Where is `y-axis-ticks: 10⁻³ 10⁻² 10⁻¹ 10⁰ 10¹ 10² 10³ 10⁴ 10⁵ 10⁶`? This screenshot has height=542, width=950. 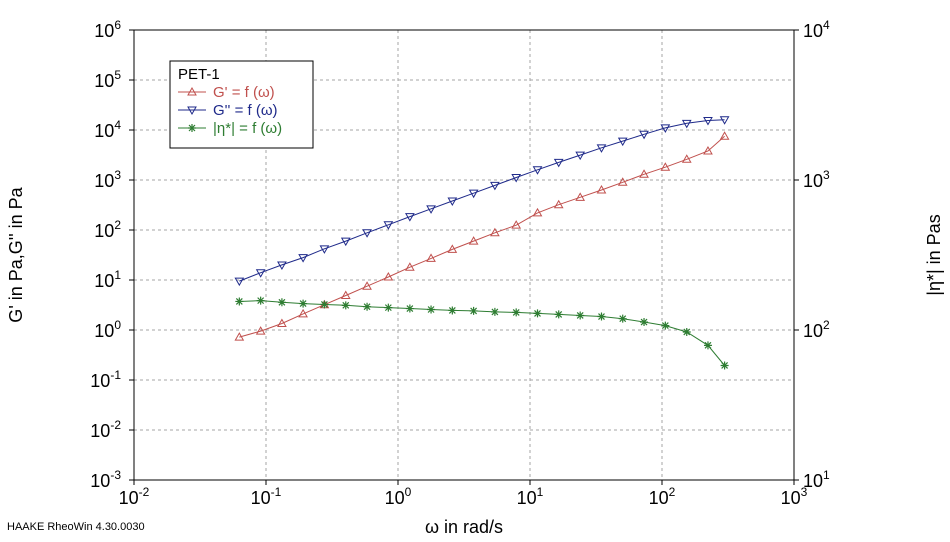
y-axis-ticks: 10⁻³ 10⁻² 10⁻¹ 10⁰ 10¹ 10² 10³ 10⁴ 10⁵ 10⁶ is located at coordinates (112, 254).